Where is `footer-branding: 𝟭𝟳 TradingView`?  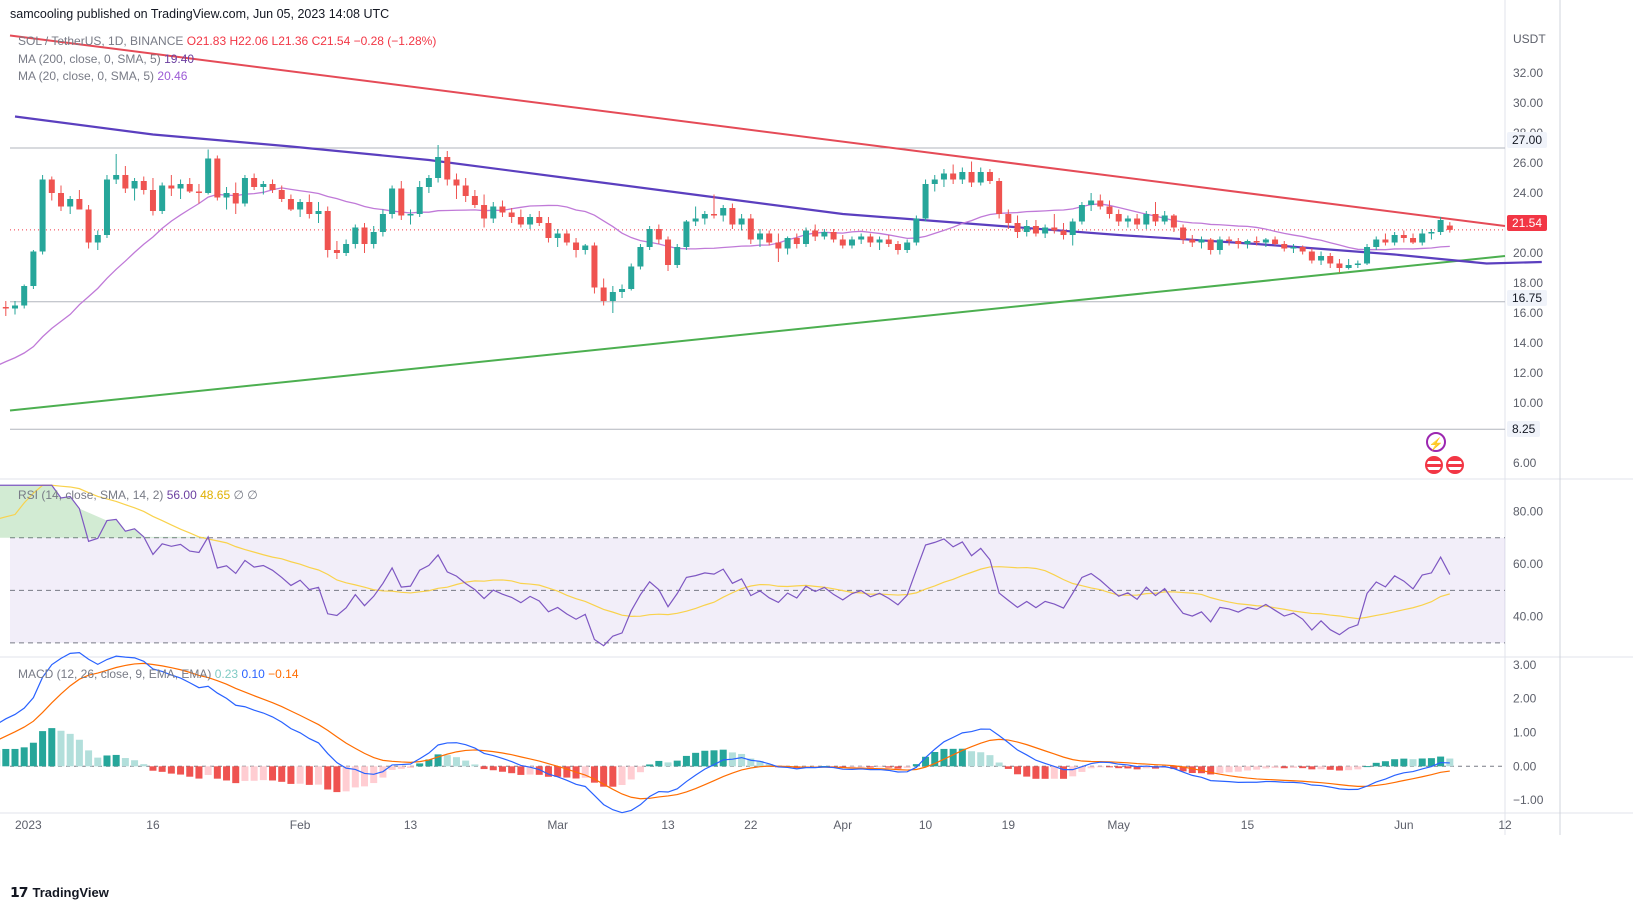 footer-branding: 𝟭𝟳 TradingView is located at coordinates (59, 892).